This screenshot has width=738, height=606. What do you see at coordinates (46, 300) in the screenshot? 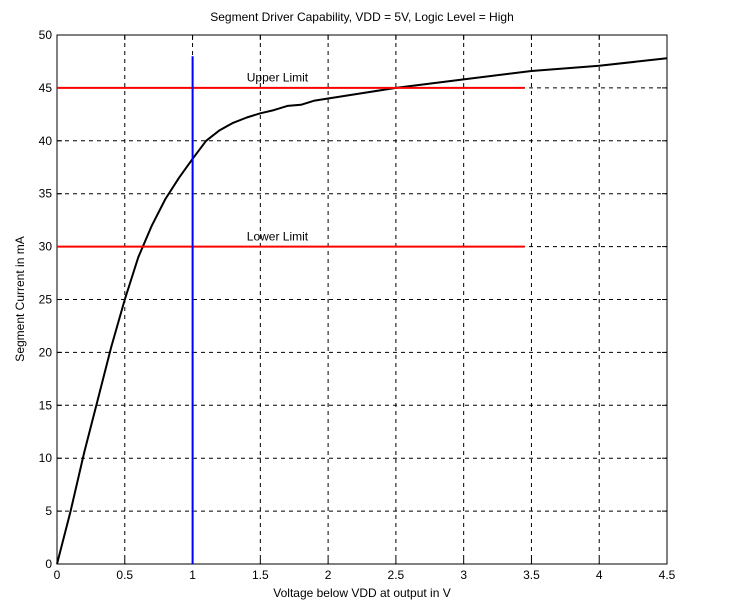
I see `y-tick-label: 25` at bounding box center [46, 300].